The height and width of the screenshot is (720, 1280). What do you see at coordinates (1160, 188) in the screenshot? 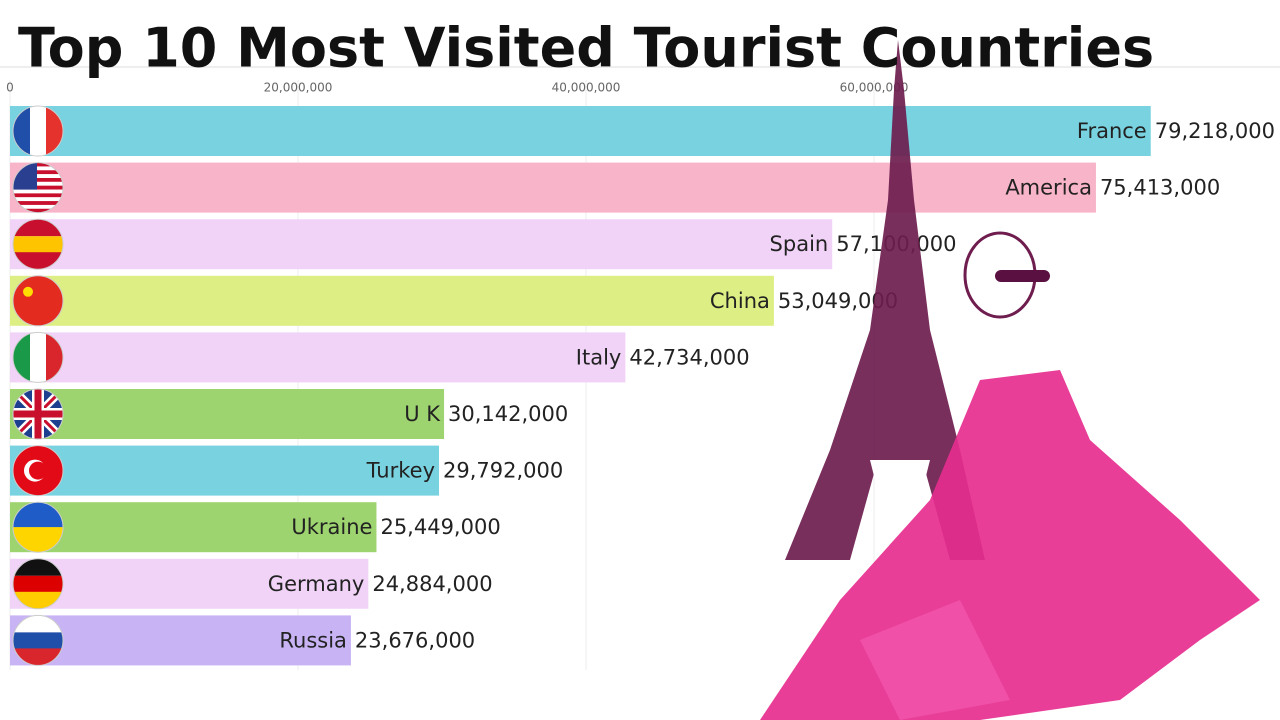
I see `value-label: 75,413,000` at bounding box center [1160, 188].